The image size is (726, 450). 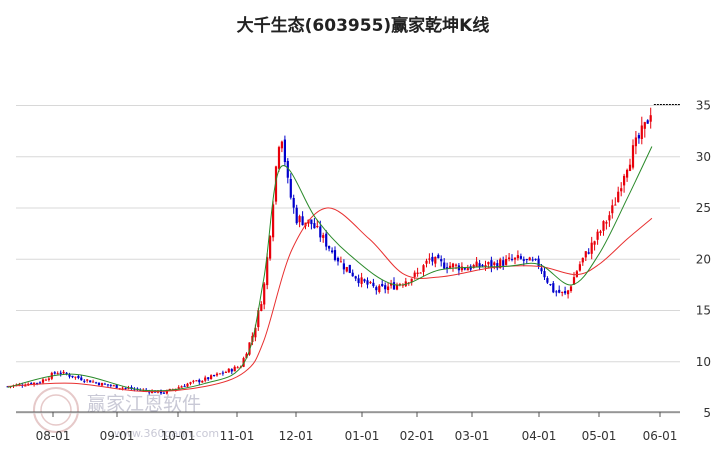 What do you see at coordinates (237, 436) in the screenshot?
I see `x-tick-label: 11-01` at bounding box center [237, 436].